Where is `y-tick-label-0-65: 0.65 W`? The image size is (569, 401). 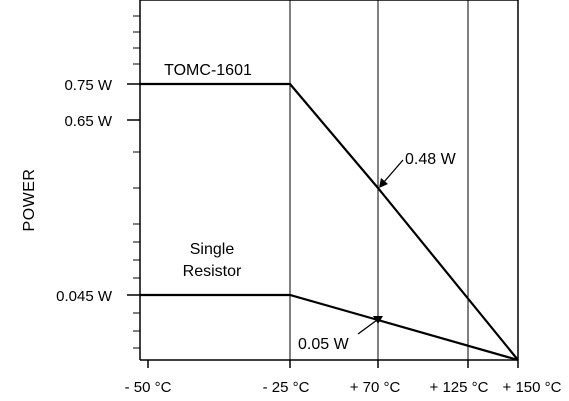
y-tick-label-0-65: 0.65 W is located at coordinates (88, 121).